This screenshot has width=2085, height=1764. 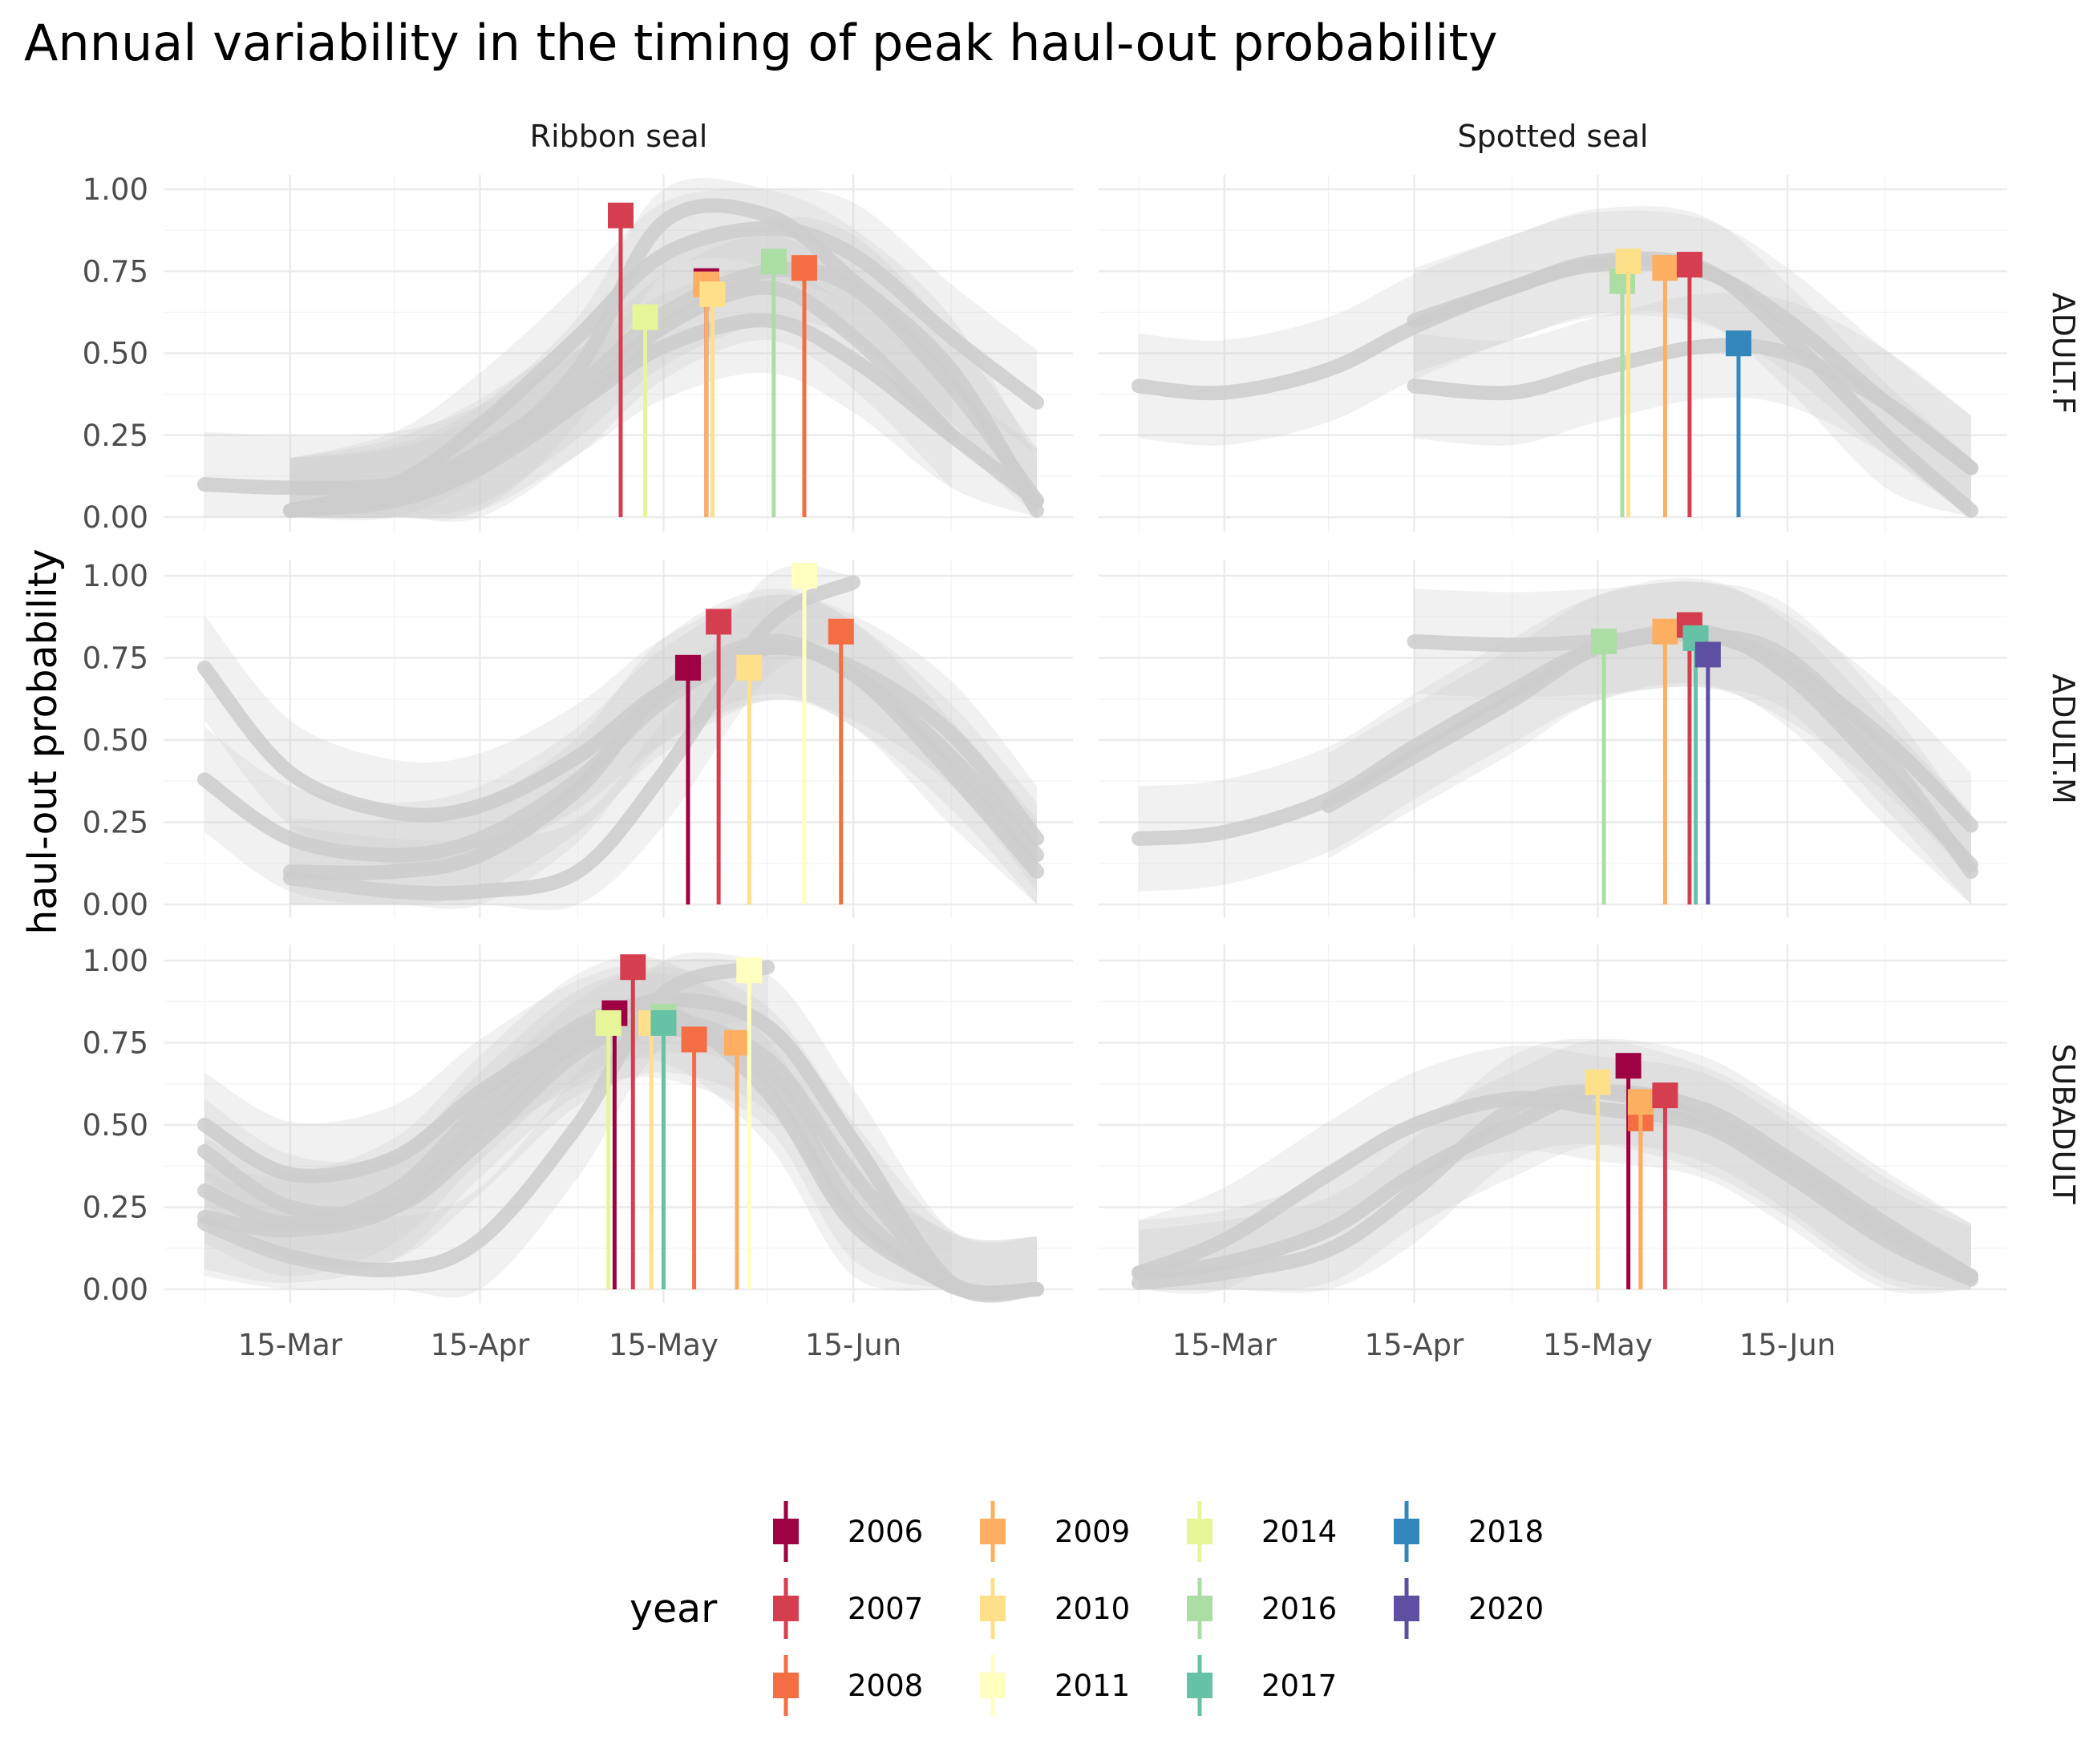 What do you see at coordinates (1262, 1685) in the screenshot?
I see `legend-item-2017: 2017` at bounding box center [1262, 1685].